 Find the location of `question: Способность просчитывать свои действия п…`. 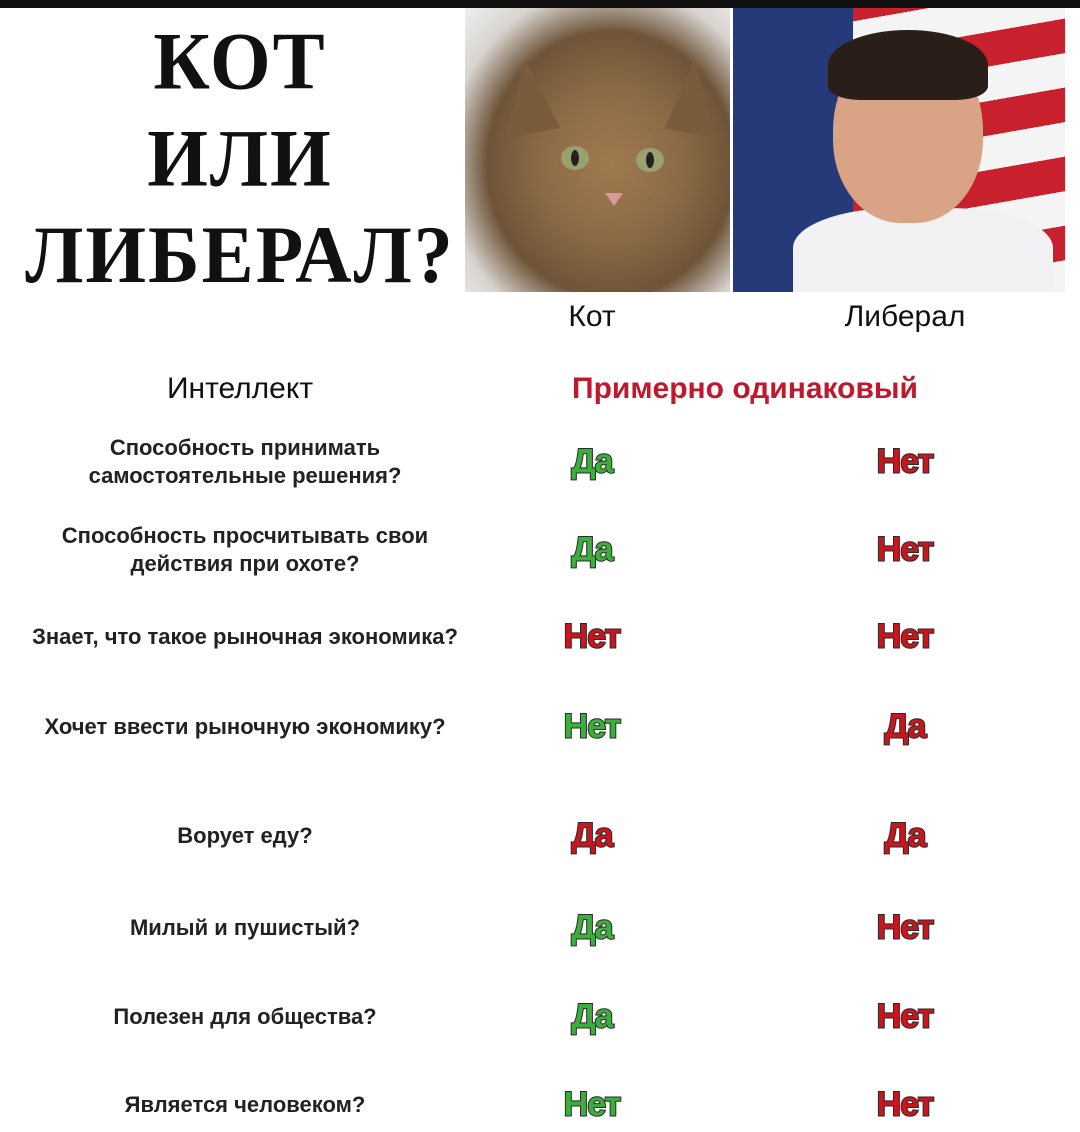

question: Способность просчитывать свои действия п… is located at coordinates (245, 549).